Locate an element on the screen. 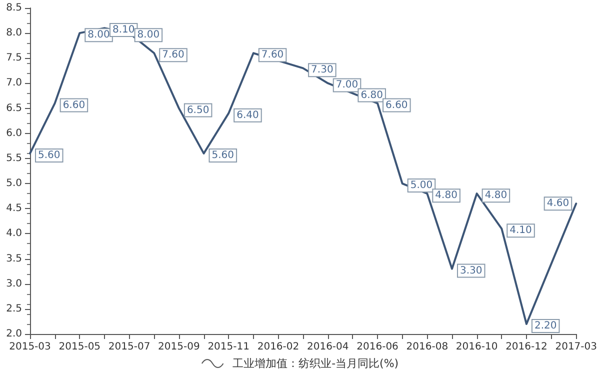  x-tick-label: 2016-04 is located at coordinates (327, 347).